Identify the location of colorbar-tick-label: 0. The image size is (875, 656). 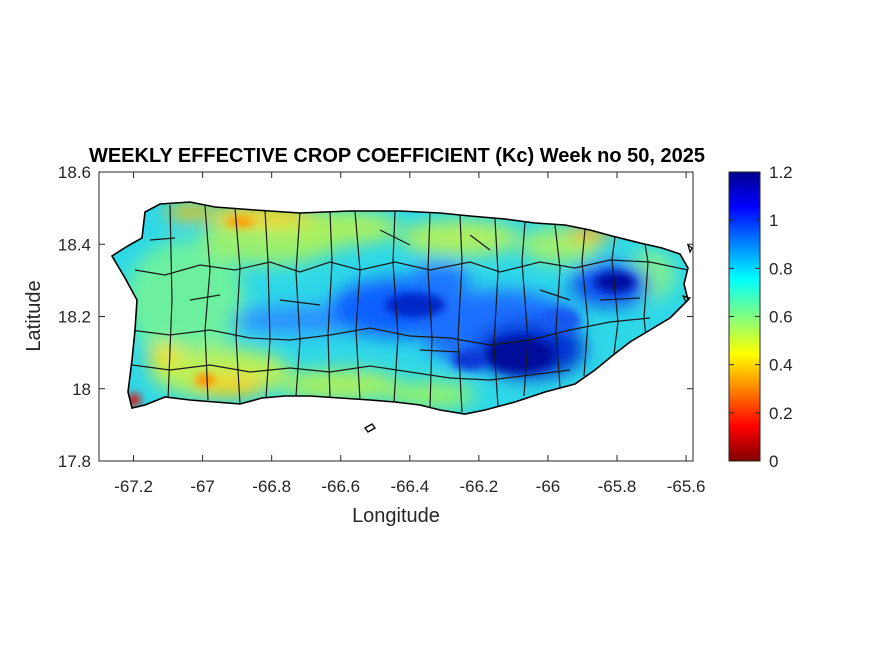
(773, 461).